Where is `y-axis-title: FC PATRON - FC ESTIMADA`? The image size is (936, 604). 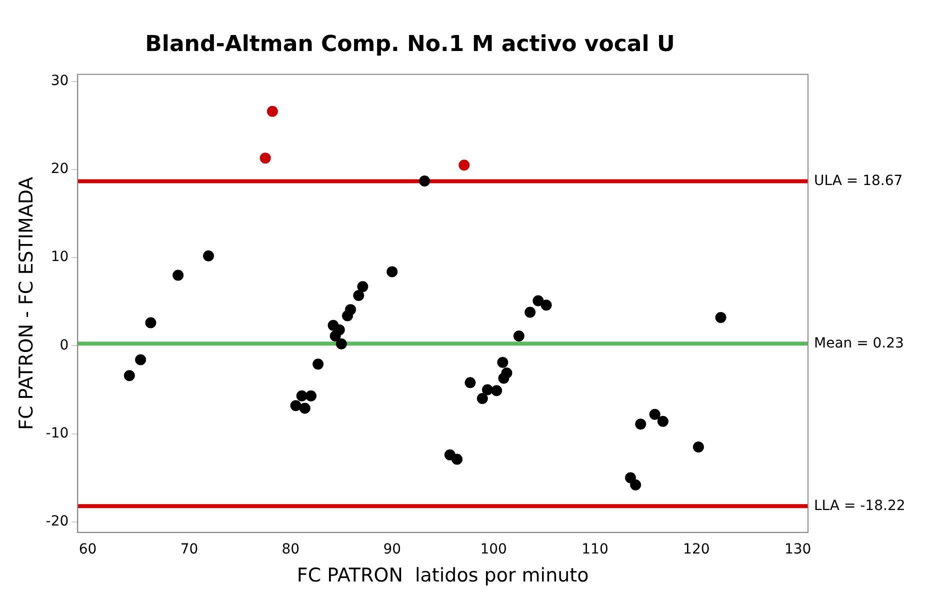
y-axis-title: FC PATRON - FC ESTIMADA is located at coordinates (26, 303).